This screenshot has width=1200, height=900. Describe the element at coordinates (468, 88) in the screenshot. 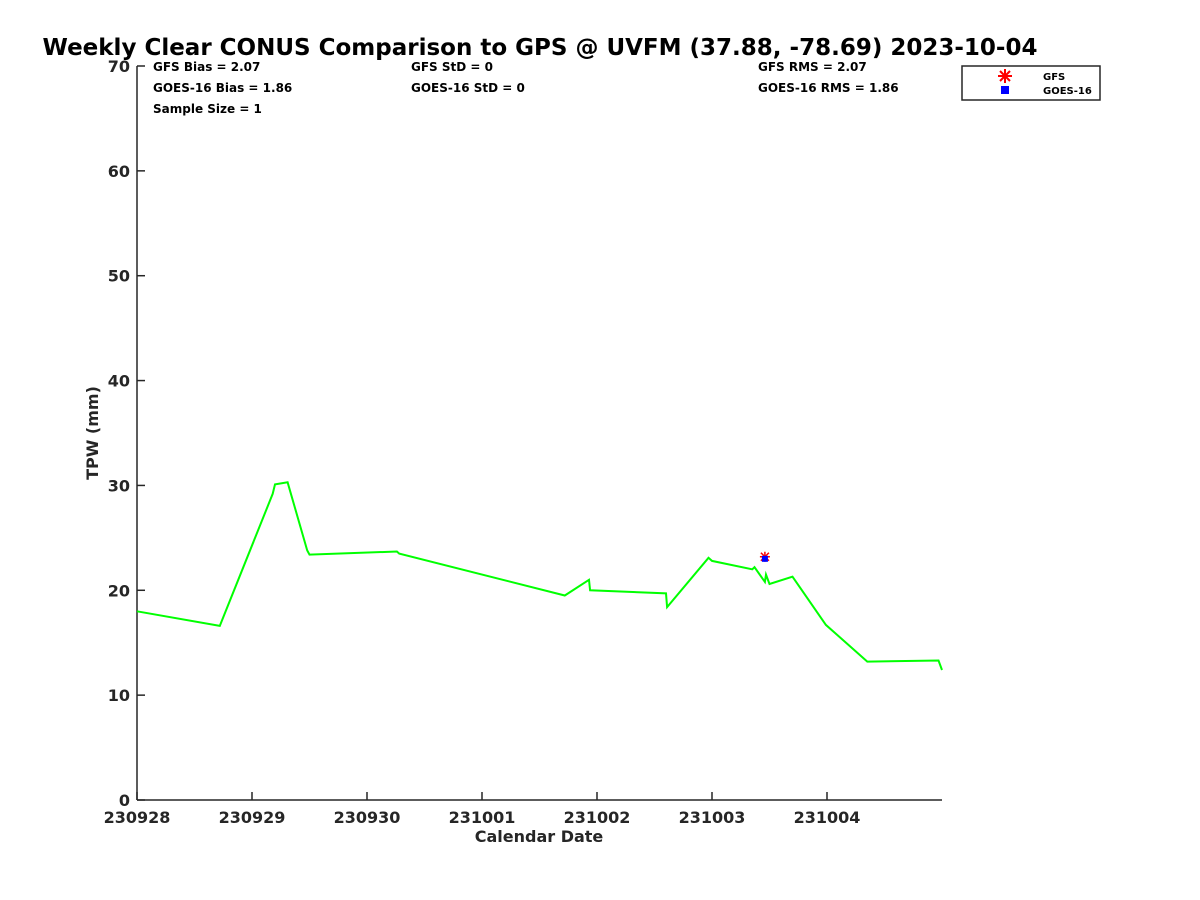

I see `goes-std: GOES-16 StD = 0` at that location.